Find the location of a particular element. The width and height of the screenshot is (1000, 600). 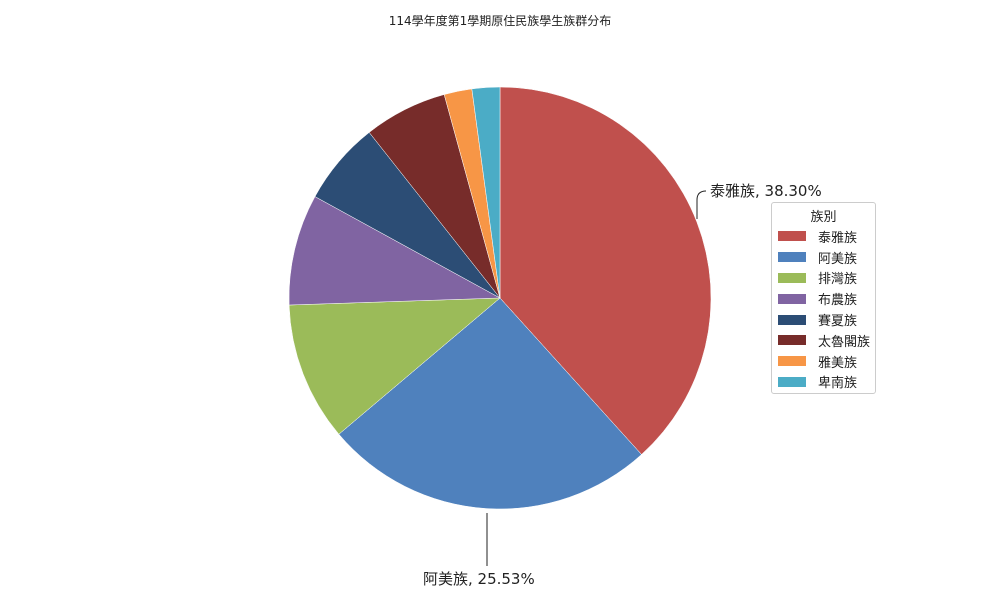

legend-item: 排灣族 is located at coordinates (823, 278).